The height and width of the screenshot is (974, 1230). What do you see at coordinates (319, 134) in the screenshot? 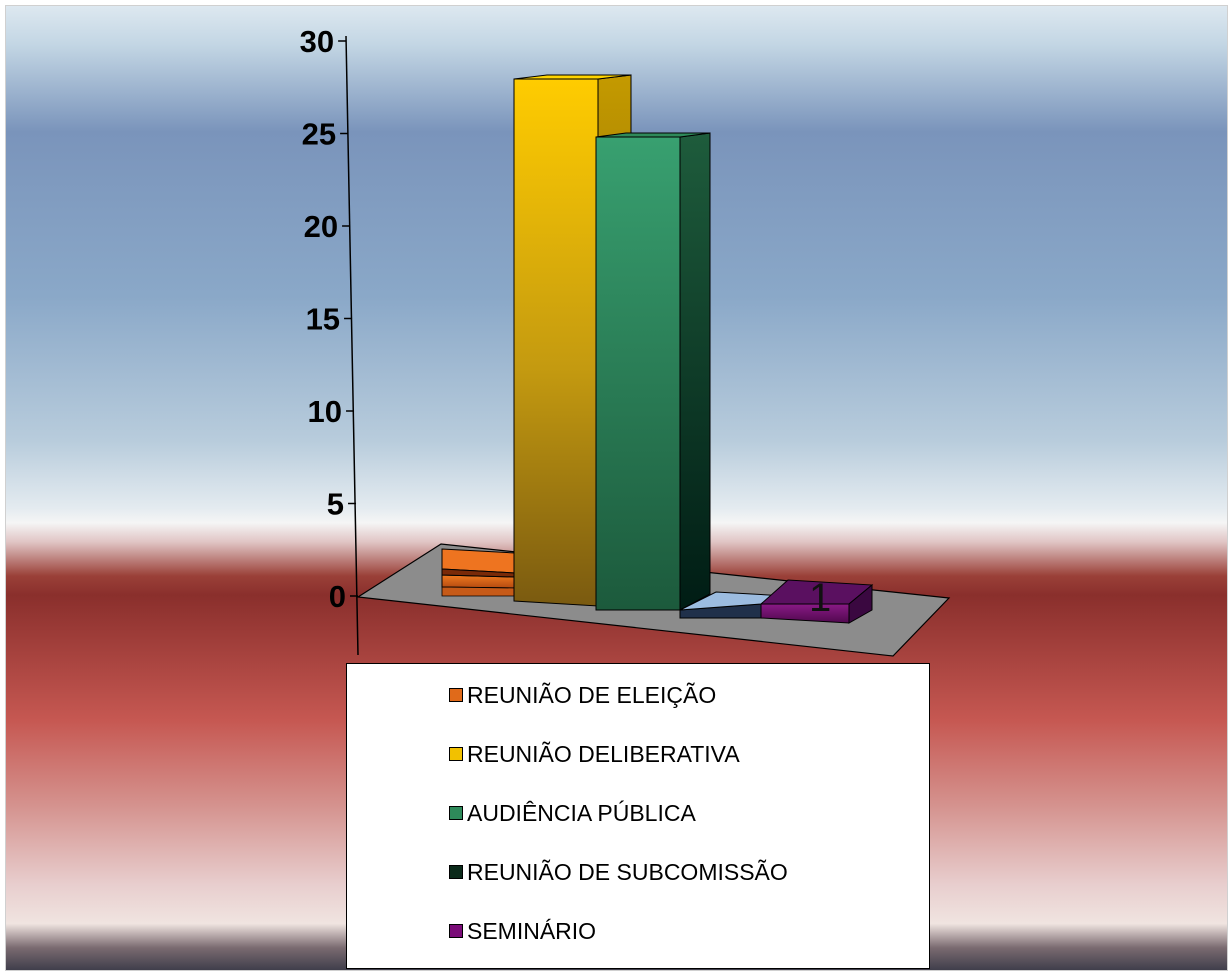
I see `y-tick-label: 25` at bounding box center [319, 134].